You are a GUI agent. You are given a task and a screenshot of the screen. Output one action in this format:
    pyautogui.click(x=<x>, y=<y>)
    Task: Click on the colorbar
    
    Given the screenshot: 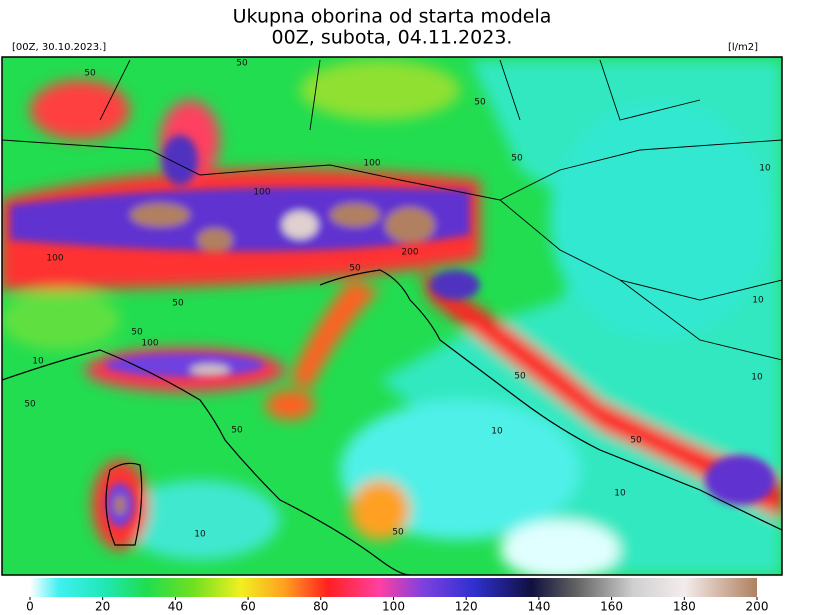 What is the action you would take?
    pyautogui.click(x=393, y=587)
    